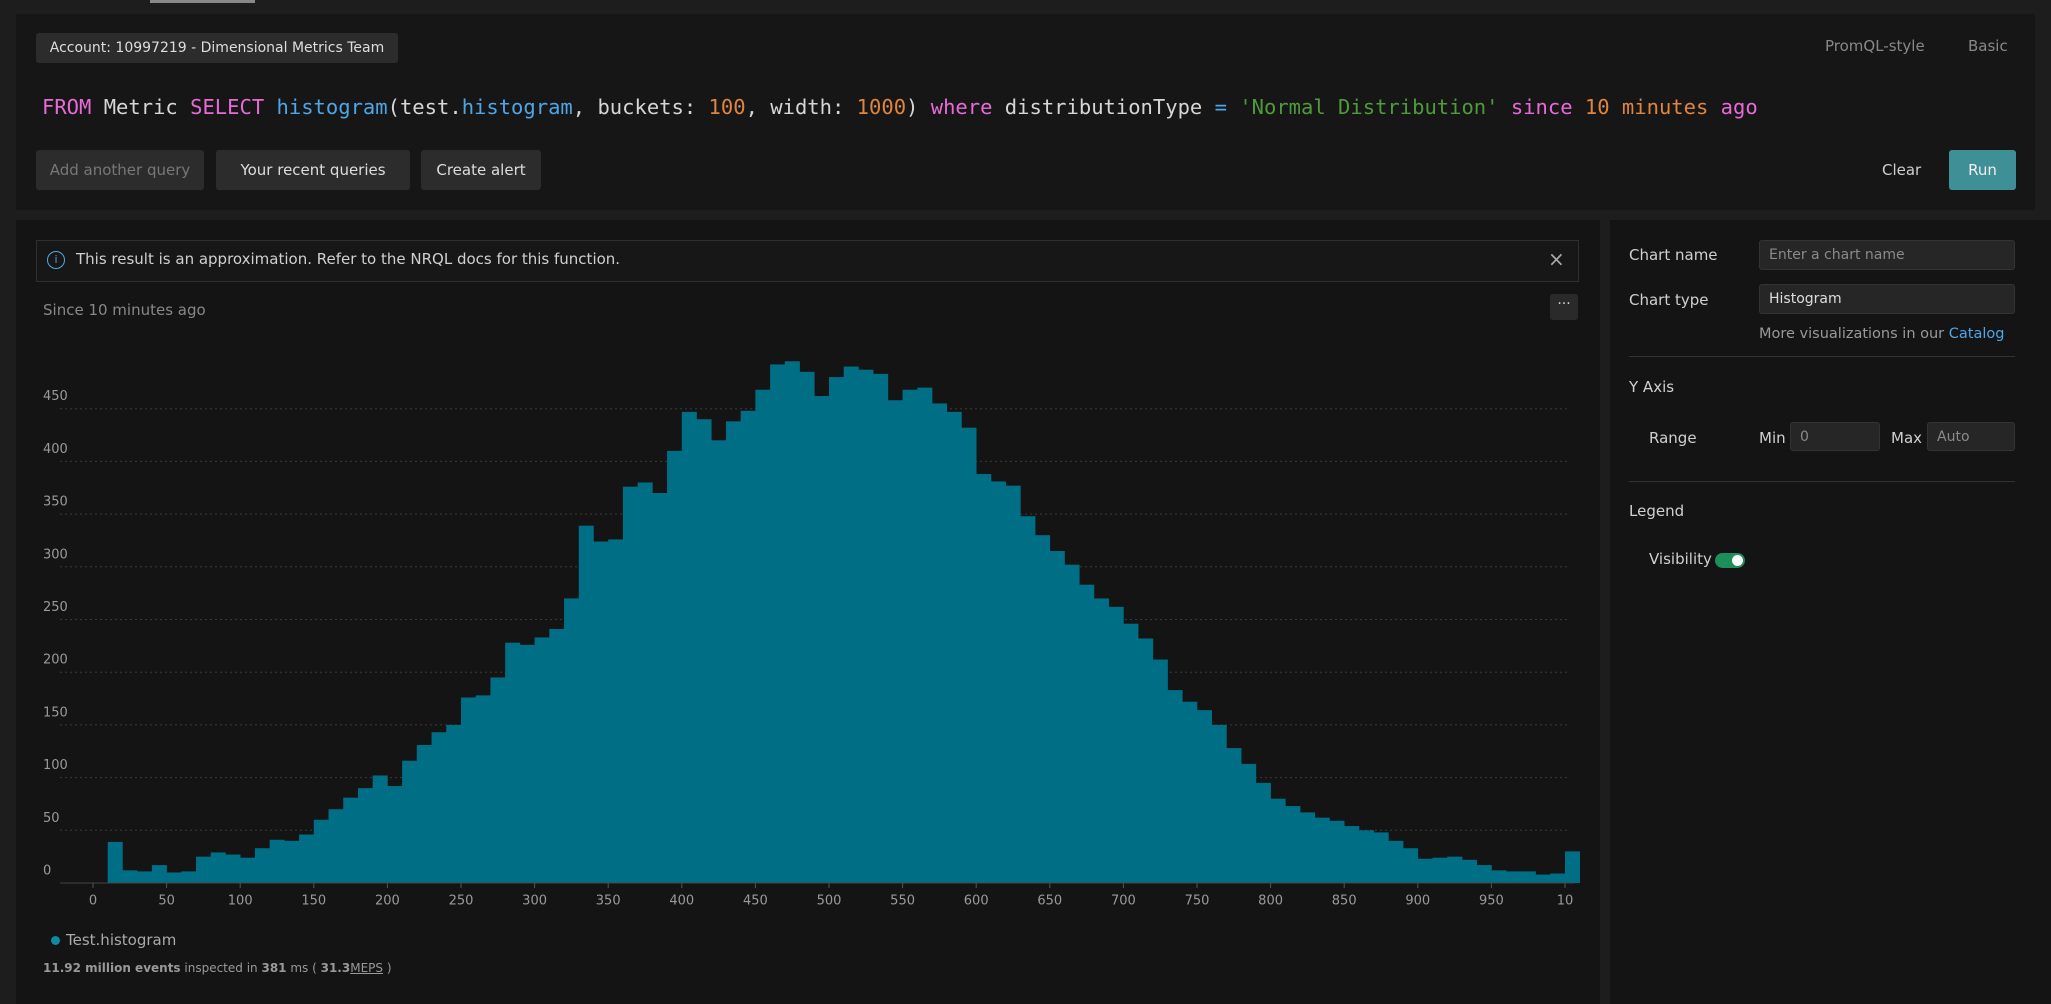 This screenshot has height=1004, width=2051. Describe the element at coordinates (1730, 560) in the screenshot. I see `visibility-toggle` at that location.